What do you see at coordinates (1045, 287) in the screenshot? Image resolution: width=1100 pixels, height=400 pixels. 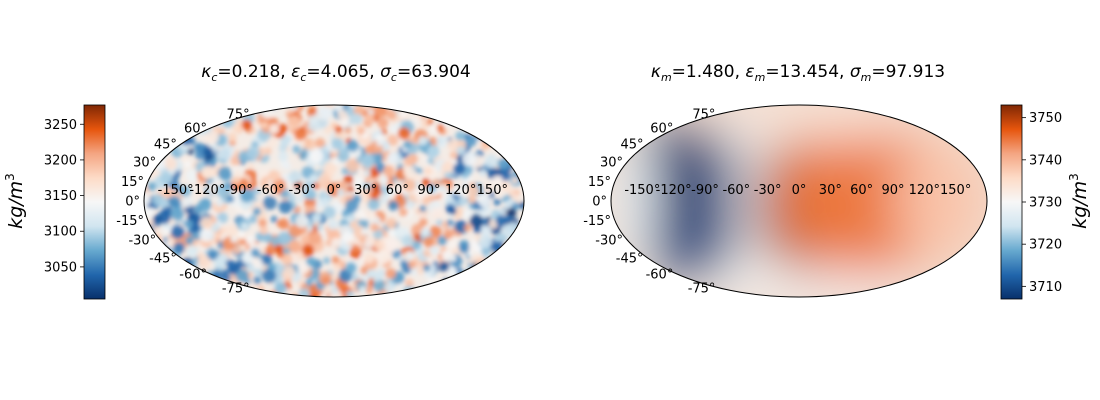 I see `colorbar-tick-label: 3710` at bounding box center [1045, 287].